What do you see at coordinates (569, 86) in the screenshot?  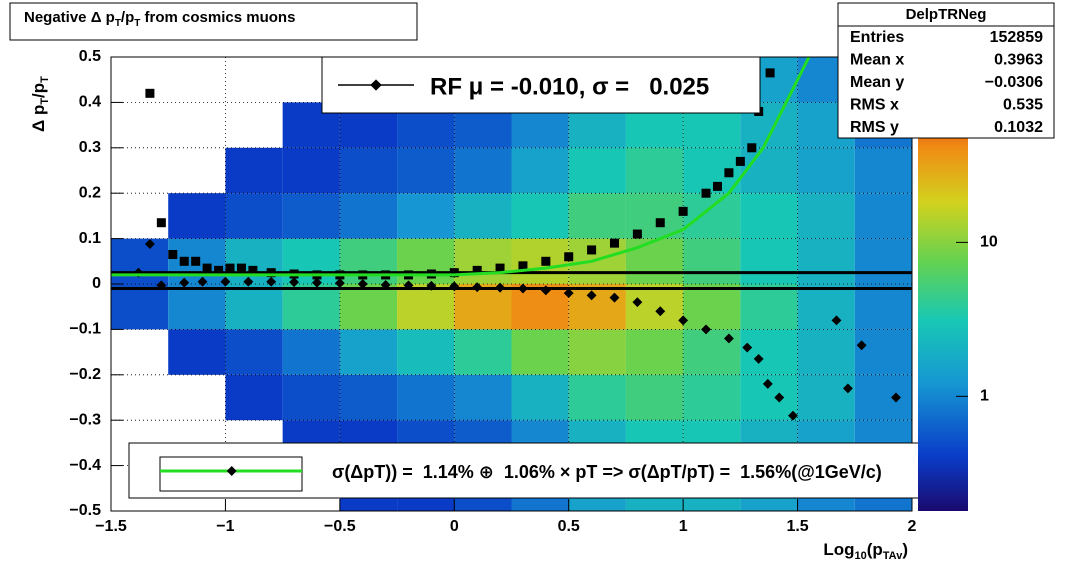 I see `legend-text: RF μ = -0.010, σ = 0.025` at bounding box center [569, 86].